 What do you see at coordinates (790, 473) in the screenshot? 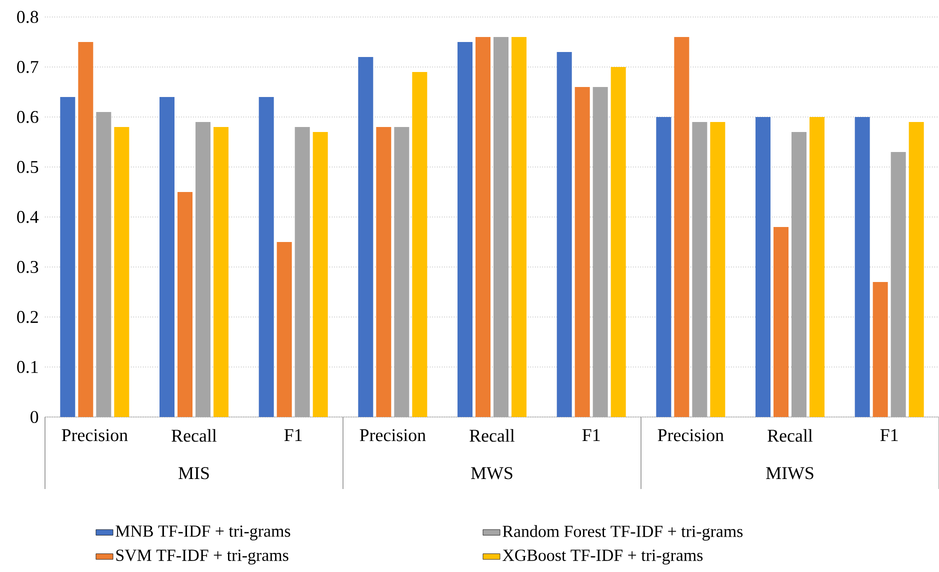
I see `text: MIWS` at bounding box center [790, 473].